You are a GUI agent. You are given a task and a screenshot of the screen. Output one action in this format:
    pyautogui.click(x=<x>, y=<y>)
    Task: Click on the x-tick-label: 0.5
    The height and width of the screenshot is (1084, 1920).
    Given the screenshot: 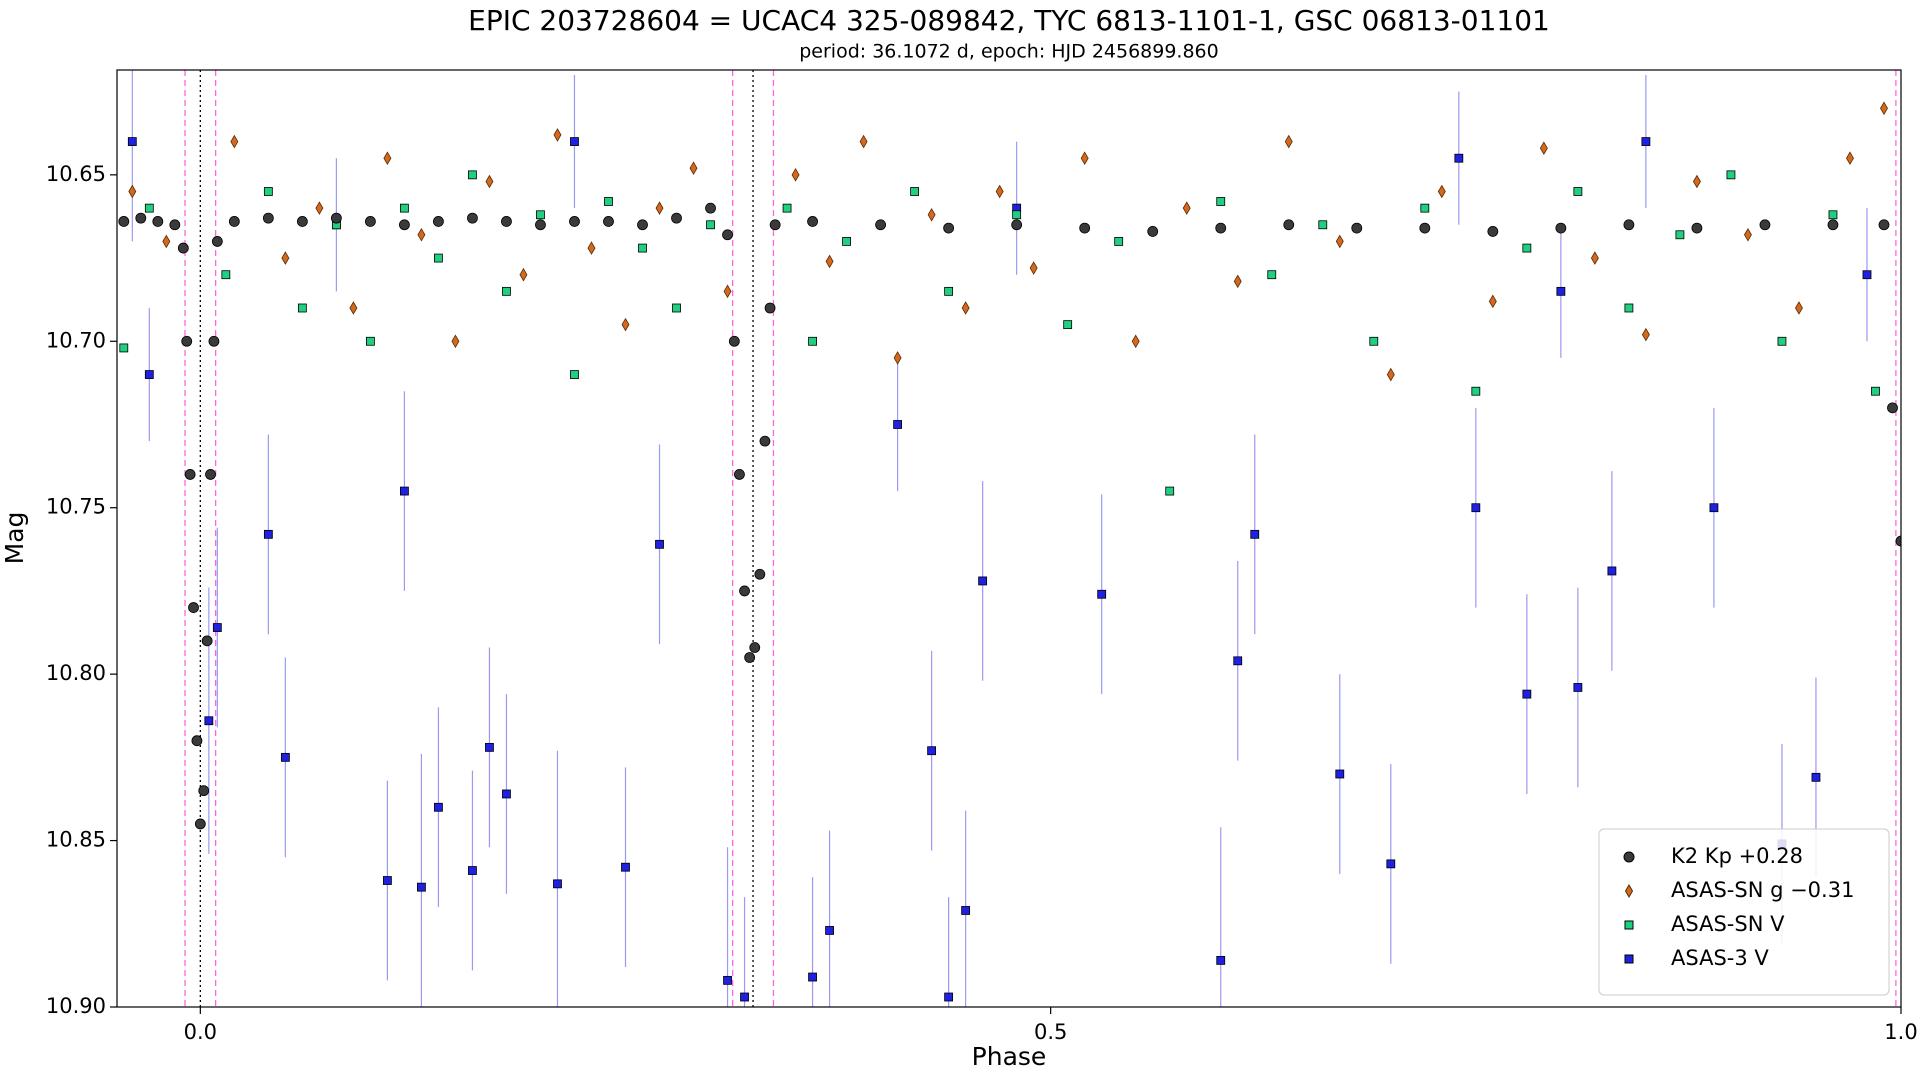 What is the action you would take?
    pyautogui.click(x=1050, y=1032)
    